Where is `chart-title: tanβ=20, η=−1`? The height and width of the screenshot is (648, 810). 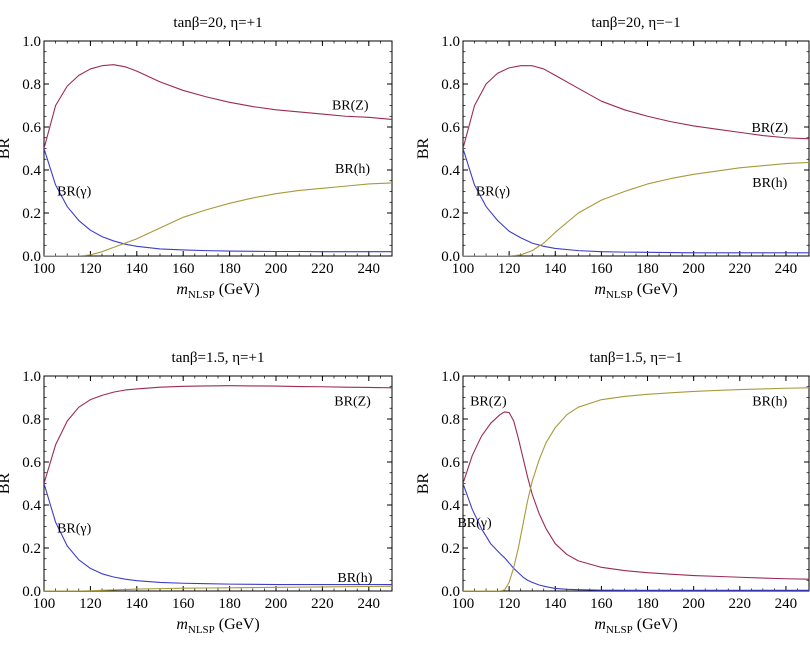 chart-title: tanβ=20, η=−1 is located at coordinates (635, 23).